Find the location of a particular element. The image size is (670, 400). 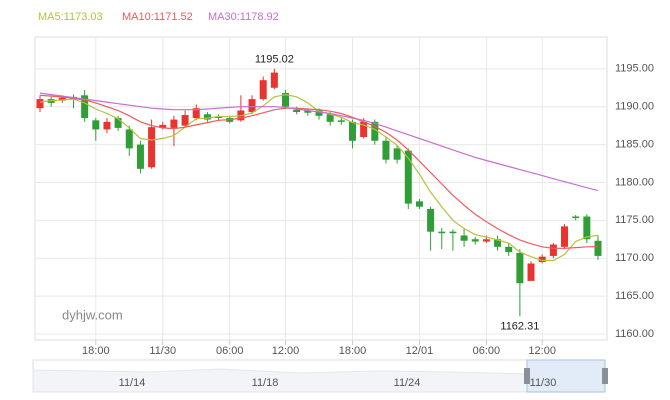

y-tick-label: 1180.00 is located at coordinates (634, 182).